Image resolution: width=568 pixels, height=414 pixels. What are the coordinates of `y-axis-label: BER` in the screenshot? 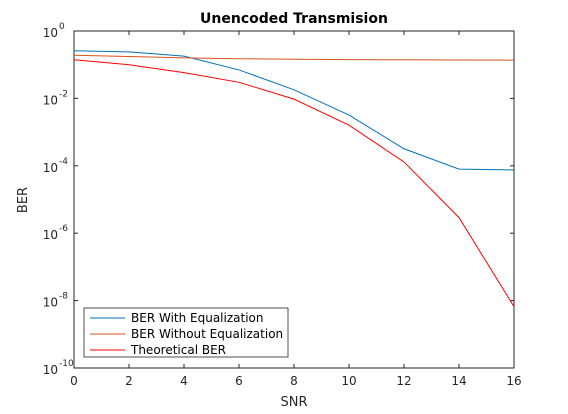 It's located at (23, 200).